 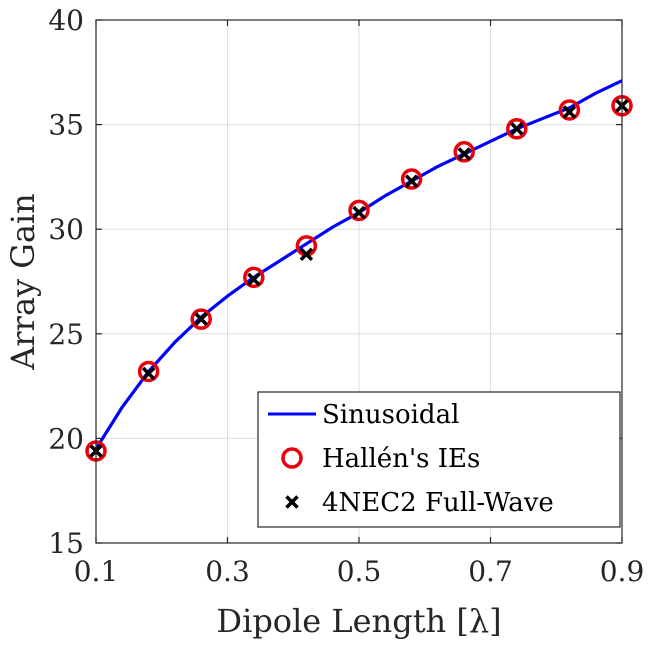 What do you see at coordinates (438, 503) in the screenshot?
I see `legend-label-4nec2: 4NEC2 Full-Wave` at bounding box center [438, 503].